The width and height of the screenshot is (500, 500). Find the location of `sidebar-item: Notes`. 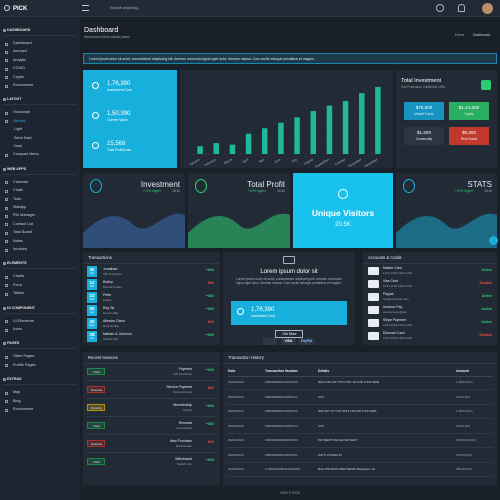

sidebar-item: Notes is located at coordinates (18, 240).